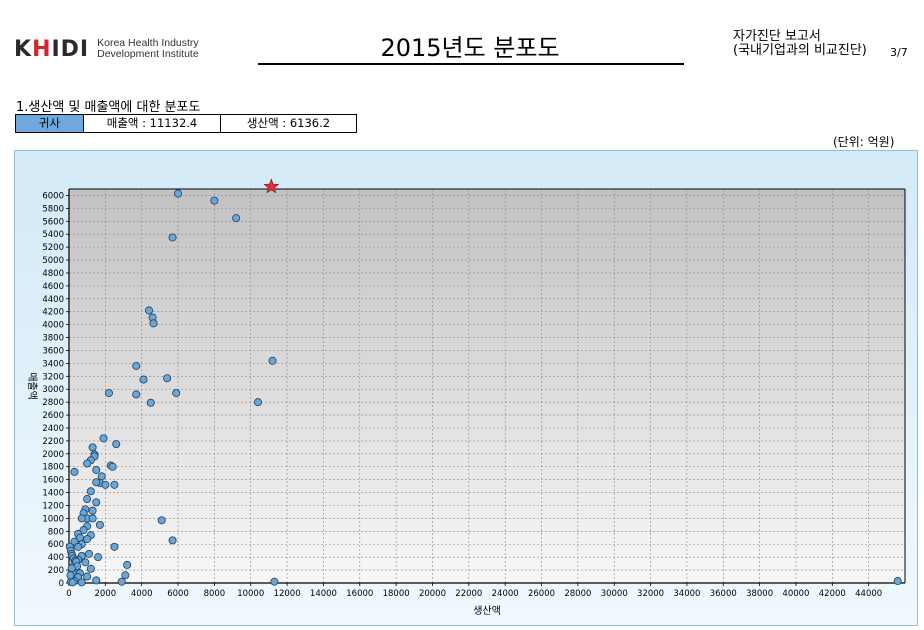  What do you see at coordinates (53, 455) in the screenshot?
I see `y-tick-label: 2000` at bounding box center [53, 455].